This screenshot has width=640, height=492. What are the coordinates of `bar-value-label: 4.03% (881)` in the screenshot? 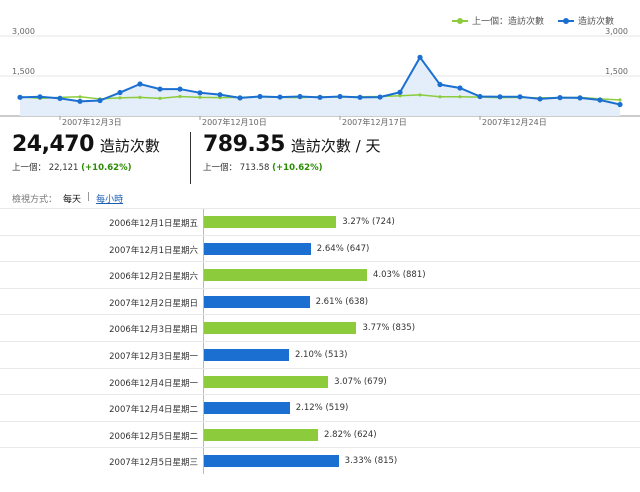 It's located at (399, 275).